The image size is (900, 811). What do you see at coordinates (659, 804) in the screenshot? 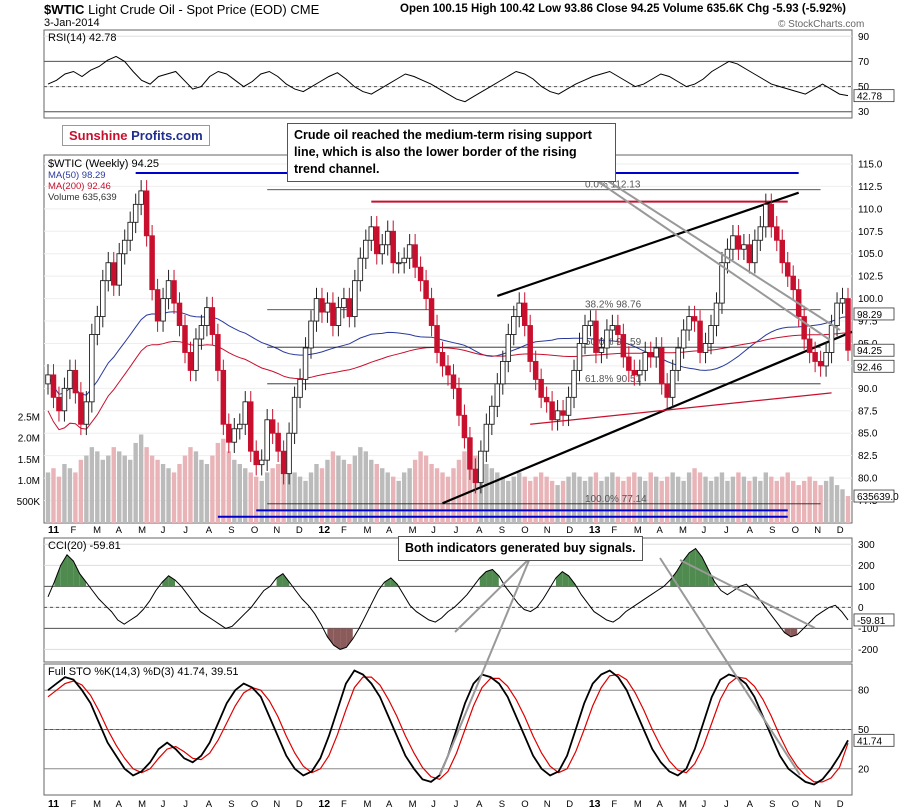
I see `x-label-bottom-27: A` at bounding box center [659, 804].